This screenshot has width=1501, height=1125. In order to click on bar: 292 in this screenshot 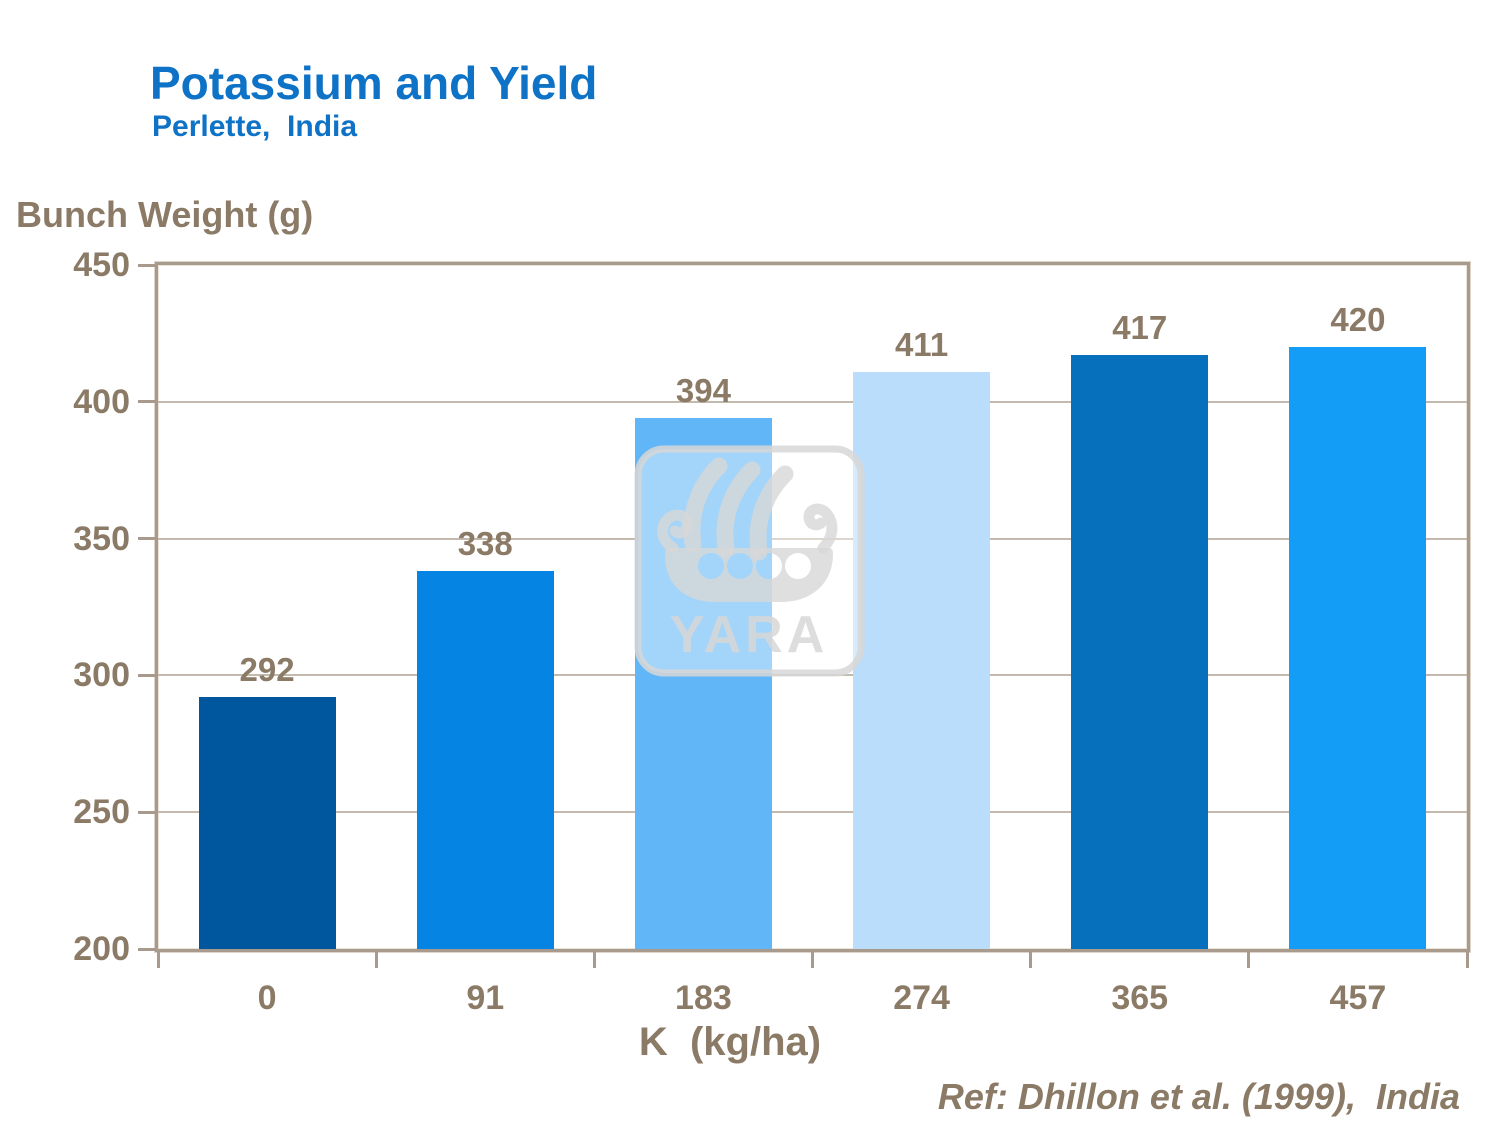, I will do `click(267, 607)`.